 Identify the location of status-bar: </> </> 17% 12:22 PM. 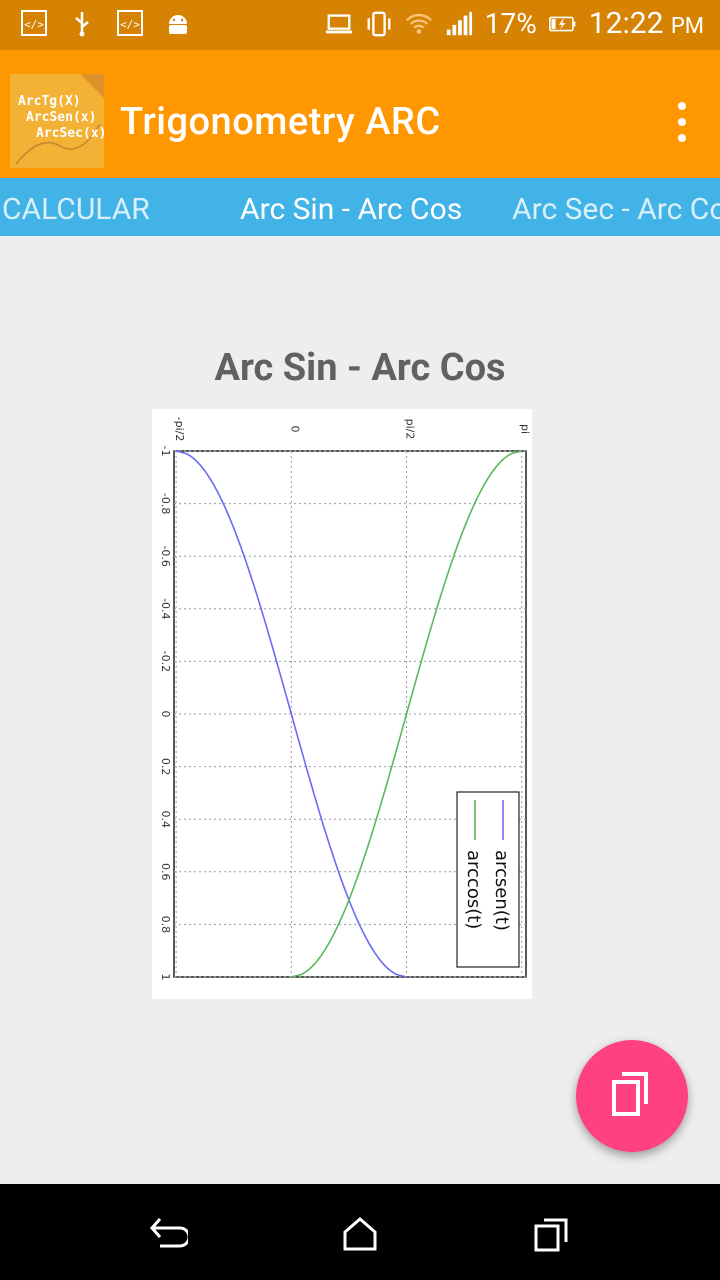
(360, 25).